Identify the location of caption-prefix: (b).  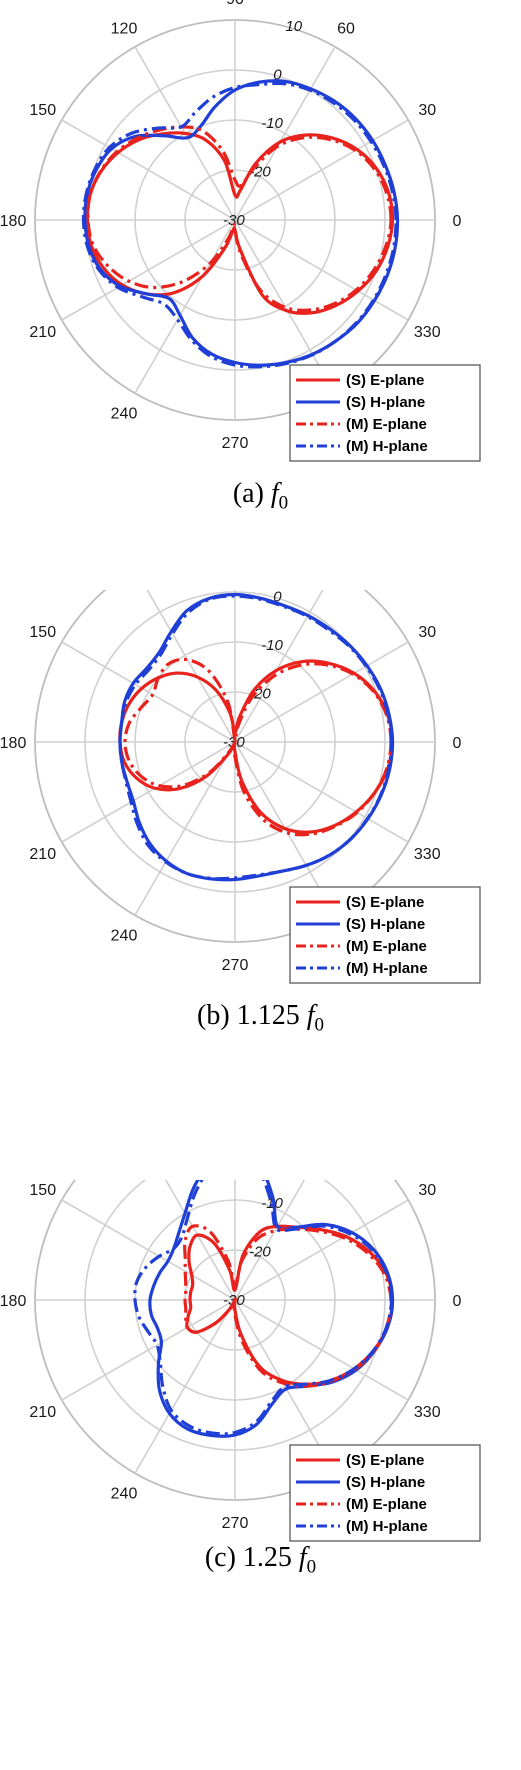
(213, 1015).